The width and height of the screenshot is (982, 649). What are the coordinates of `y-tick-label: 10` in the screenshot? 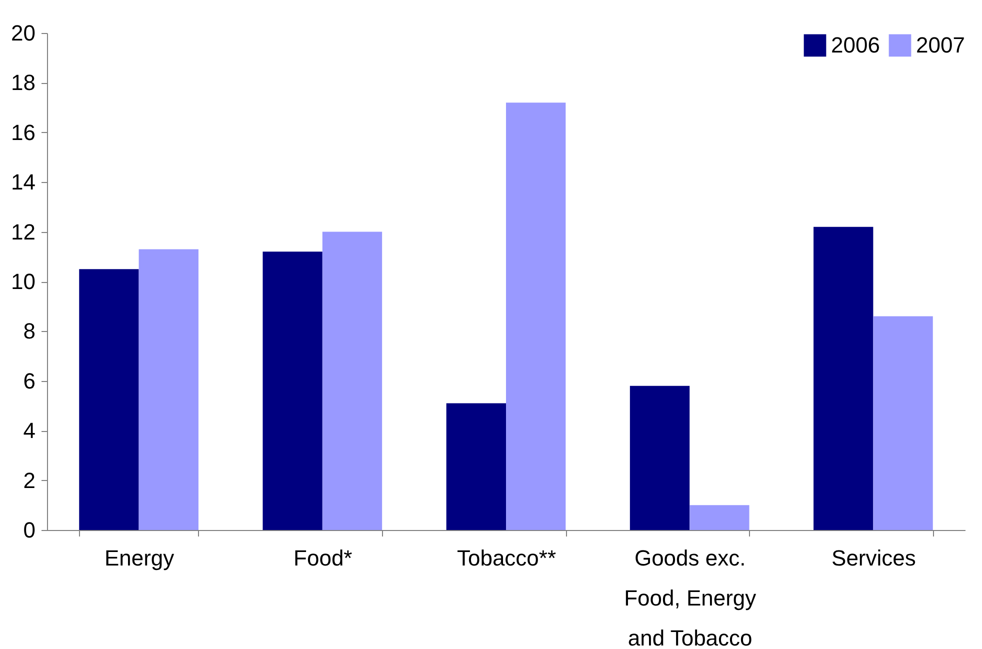 It's located at (23, 281).